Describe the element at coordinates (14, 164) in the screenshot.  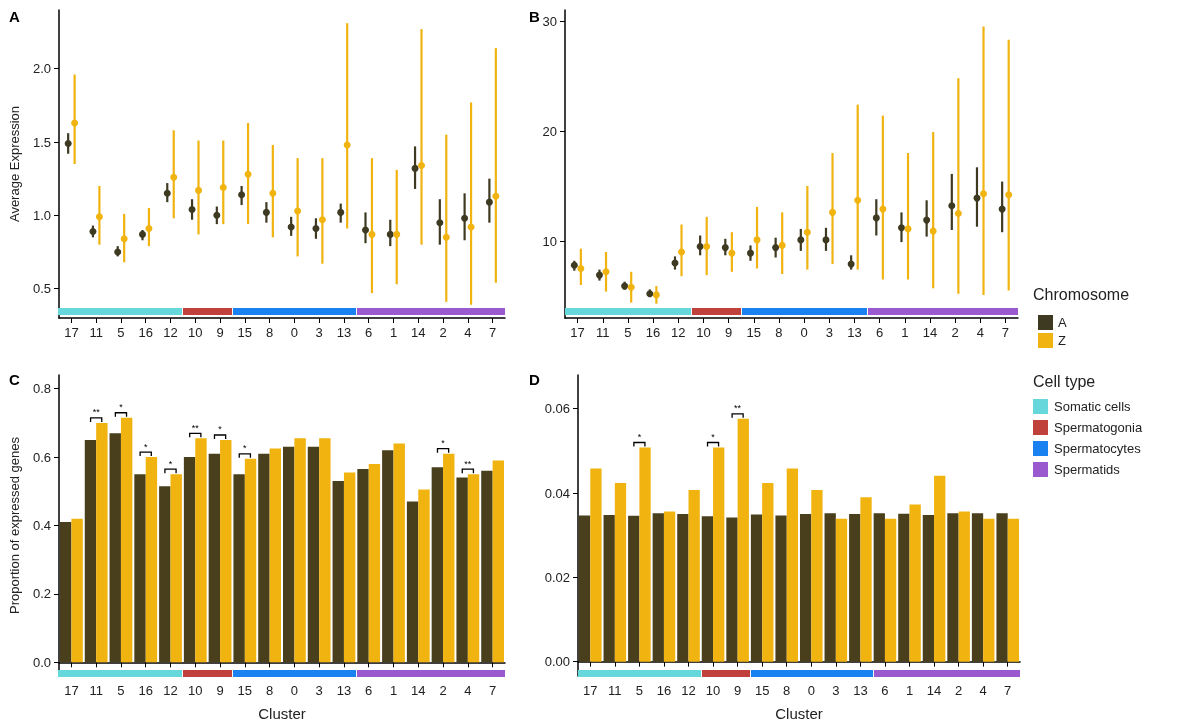
I see `y-axis-title: Average Expression` at that location.